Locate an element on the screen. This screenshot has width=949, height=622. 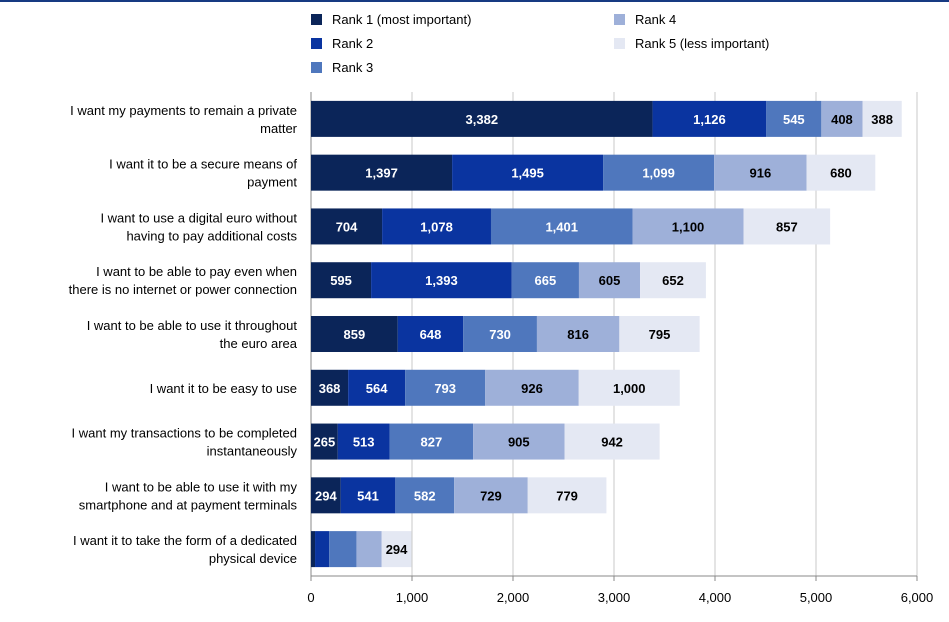
data-label: 605 is located at coordinates (610, 280).